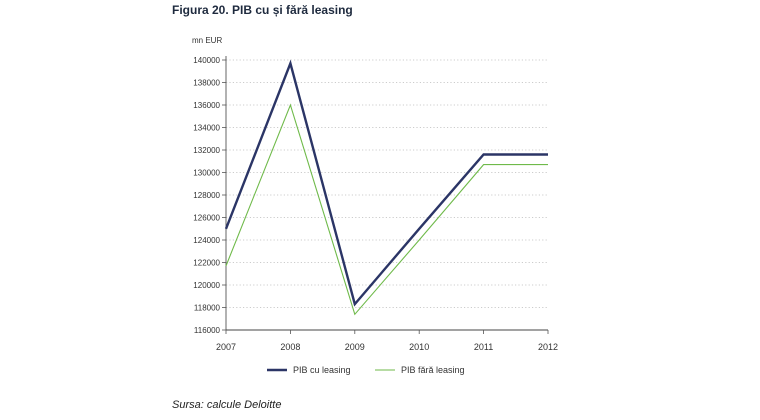  I want to click on x-tick-label: 2011, so click(483, 347).